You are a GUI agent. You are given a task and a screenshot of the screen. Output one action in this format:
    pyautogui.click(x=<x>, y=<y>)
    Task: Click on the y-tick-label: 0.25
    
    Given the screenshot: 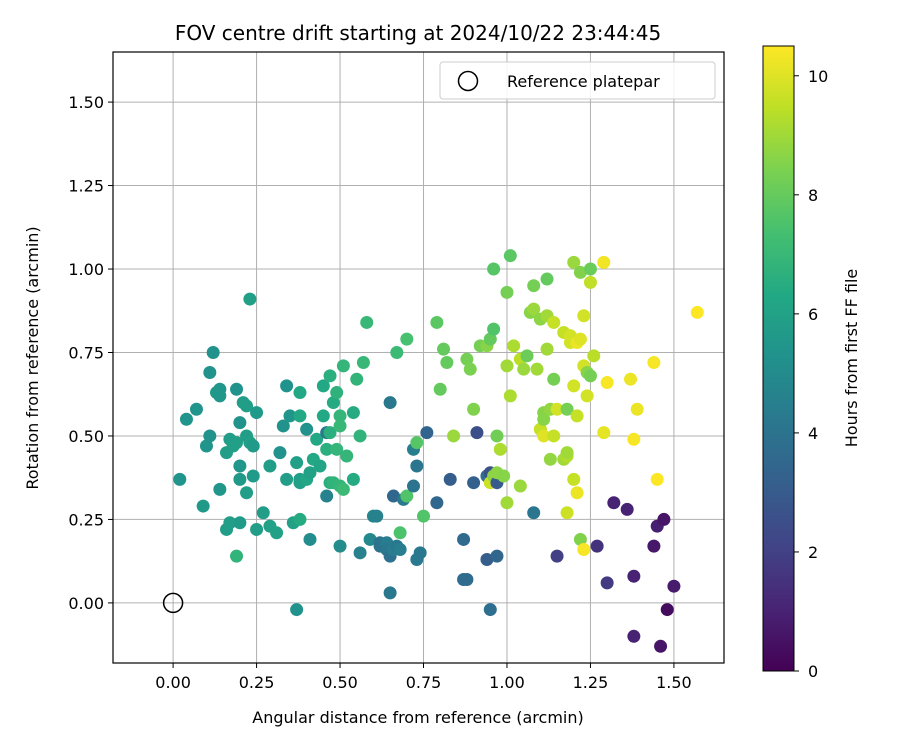 What is the action you would take?
    pyautogui.click(x=86, y=519)
    